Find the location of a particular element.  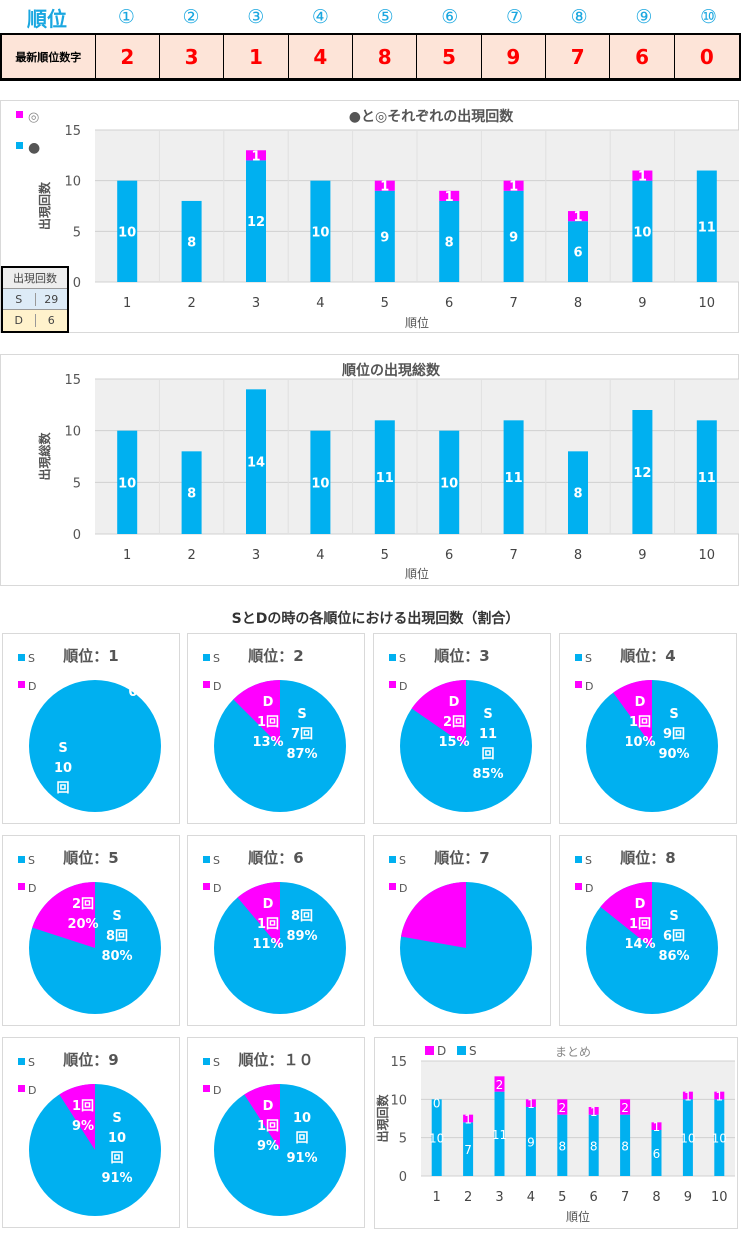

pie-chart-rank-9: 順位：9 S D S 10 回 91% 1回 9% is located at coordinates (91, 1132).